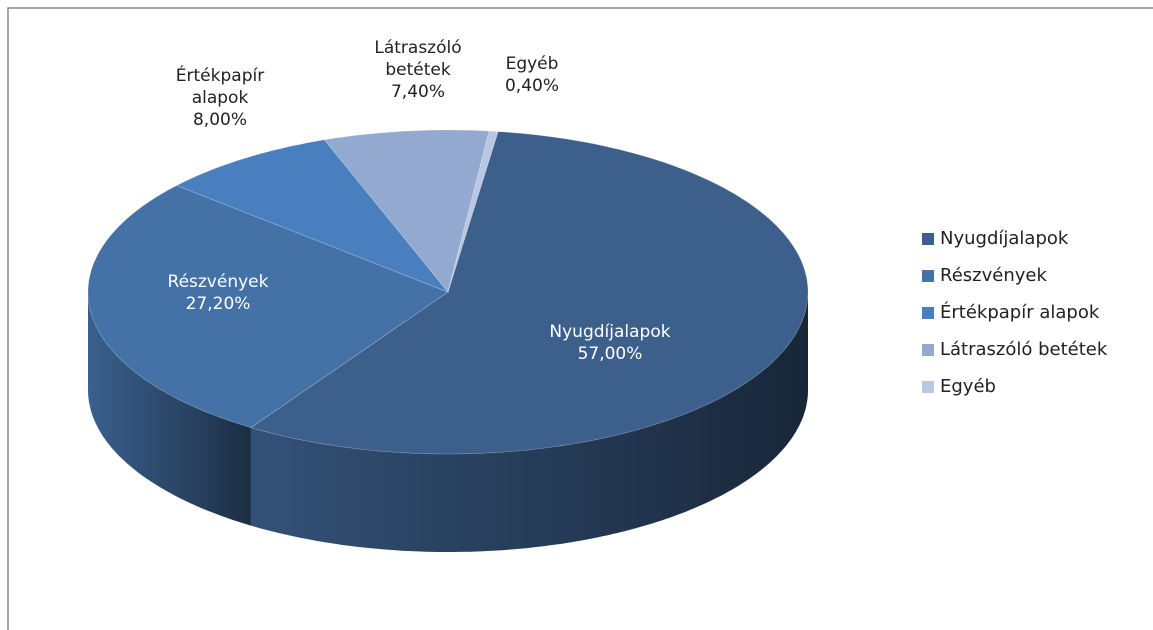 The image size is (1153, 630). Describe the element at coordinates (417, 92) in the screenshot. I see `data-label-value: 7,40%` at that location.